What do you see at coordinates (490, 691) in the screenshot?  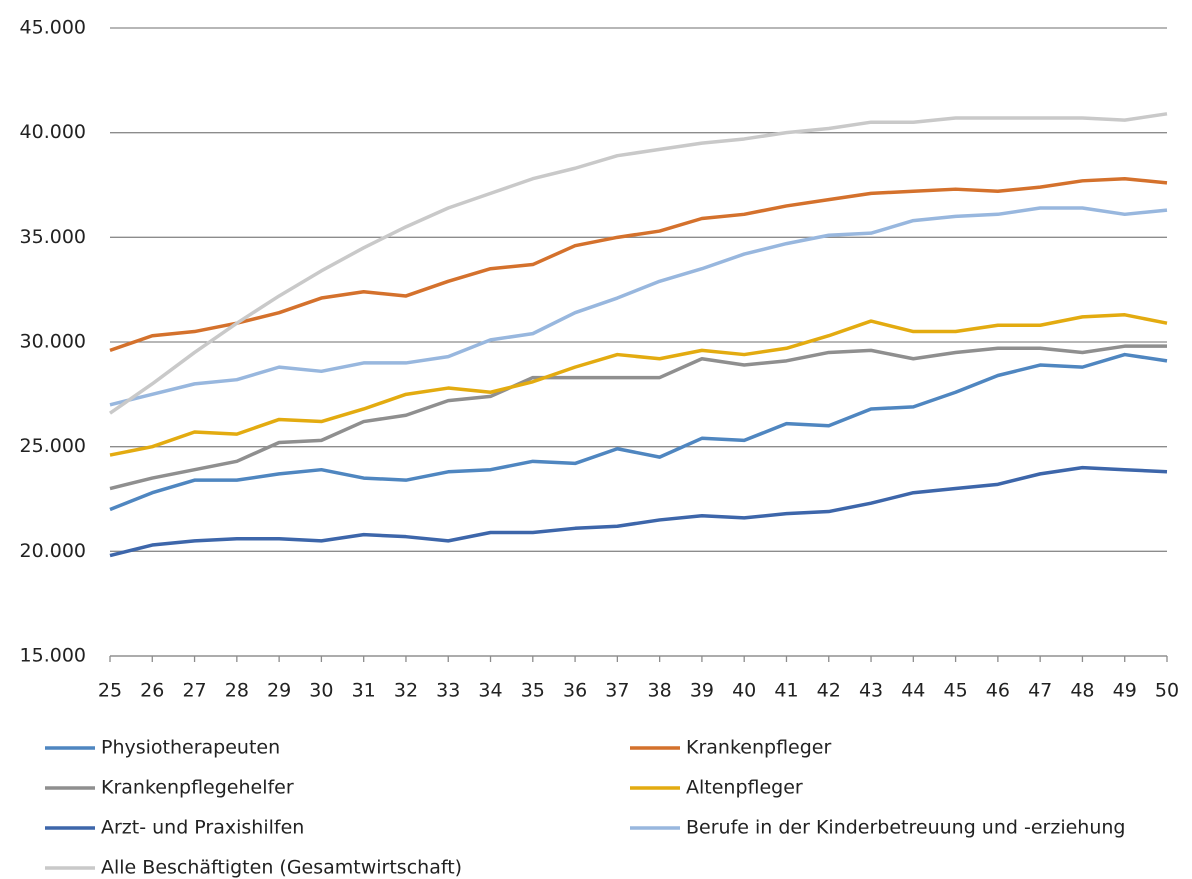 I see `x-tick-label: 34` at bounding box center [490, 691].